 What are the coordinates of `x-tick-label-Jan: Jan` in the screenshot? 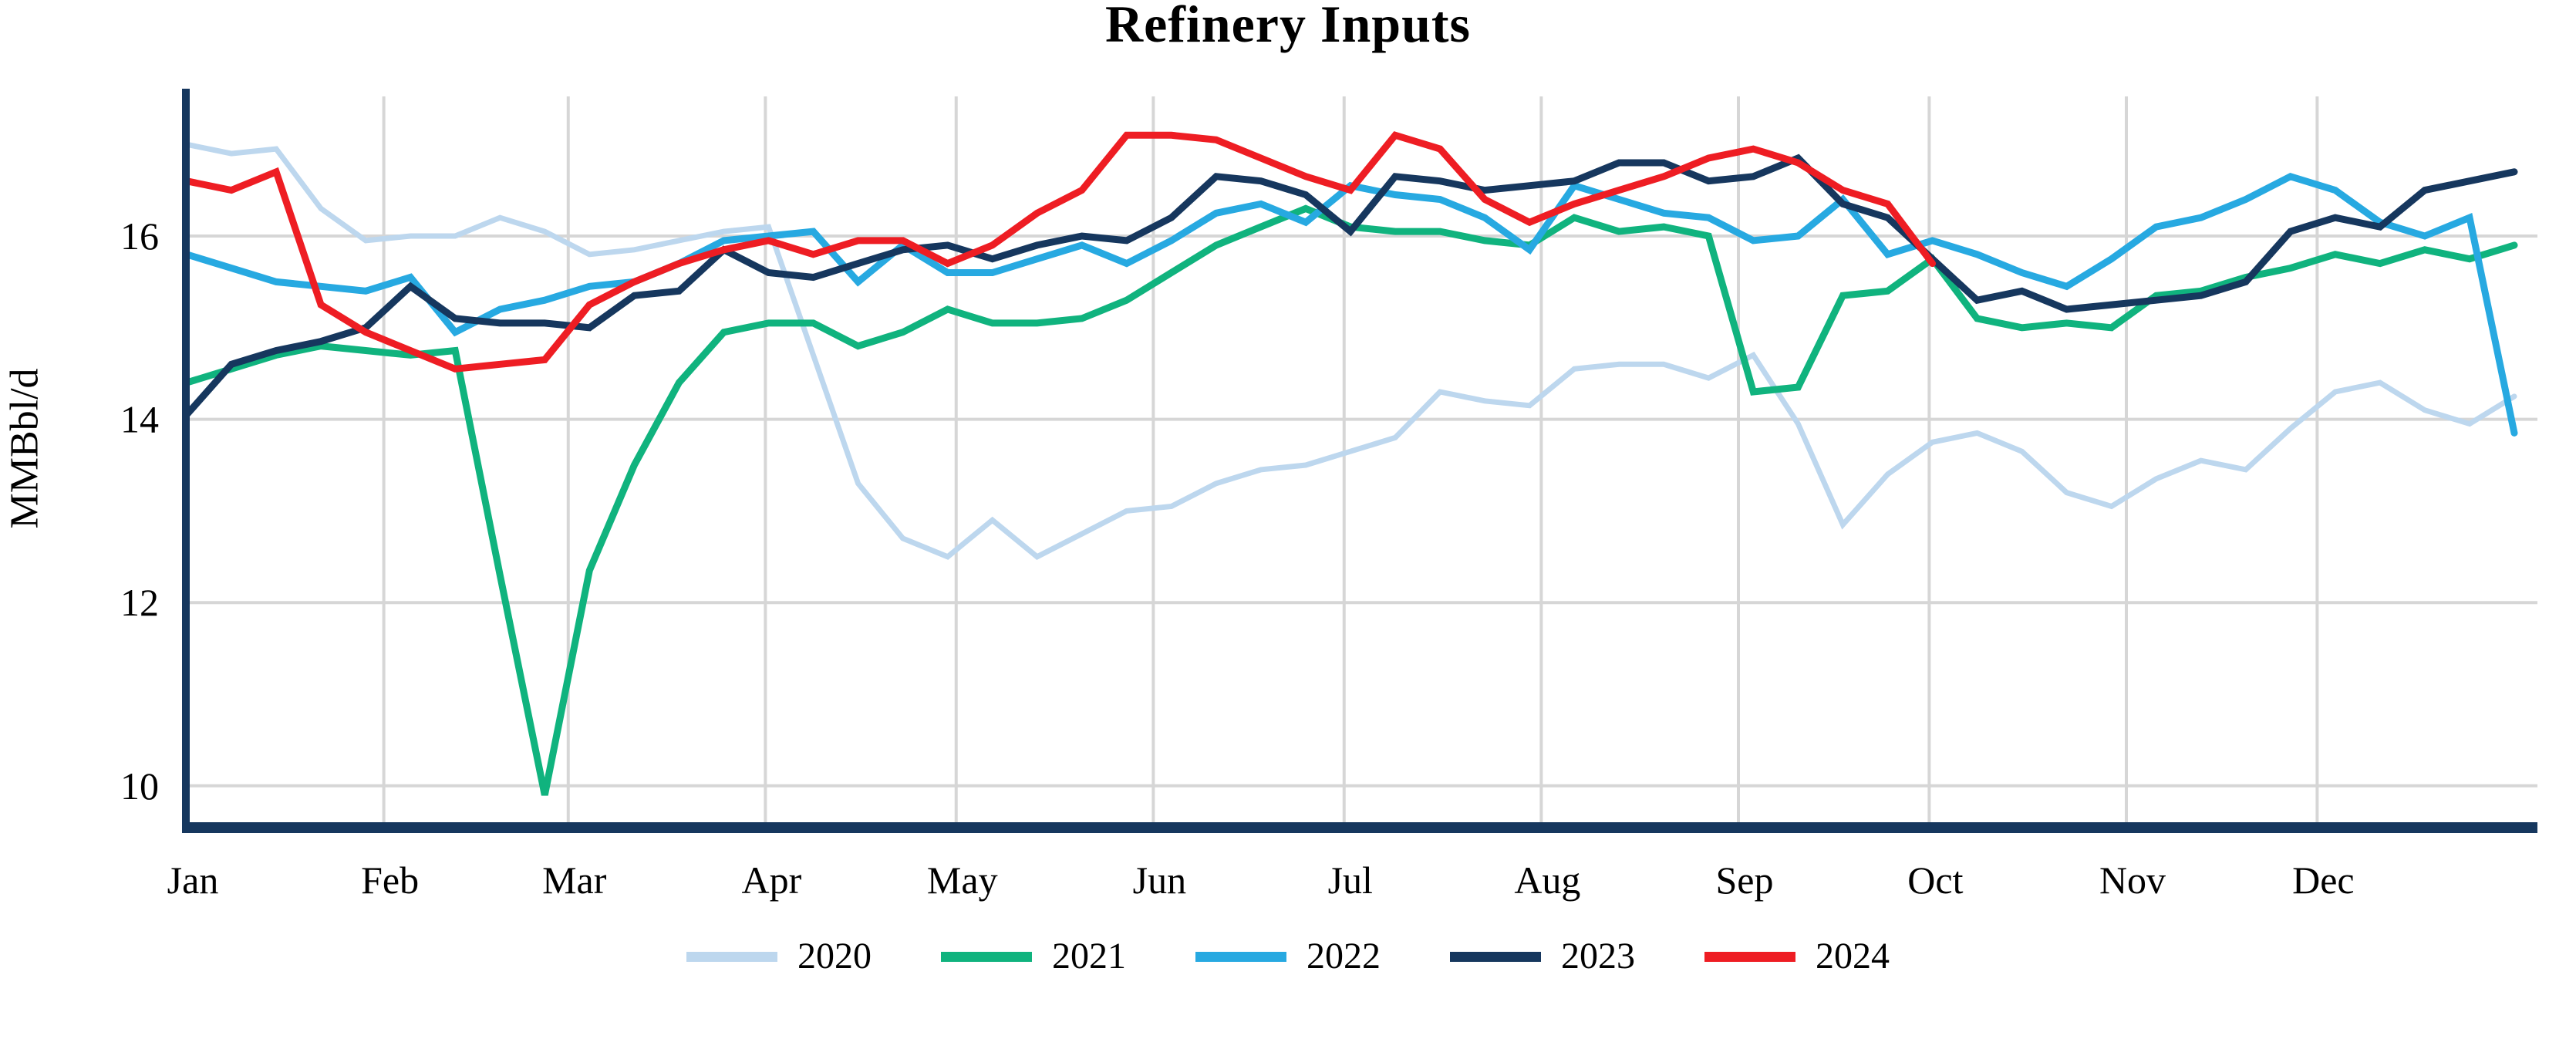 It's located at (193, 880).